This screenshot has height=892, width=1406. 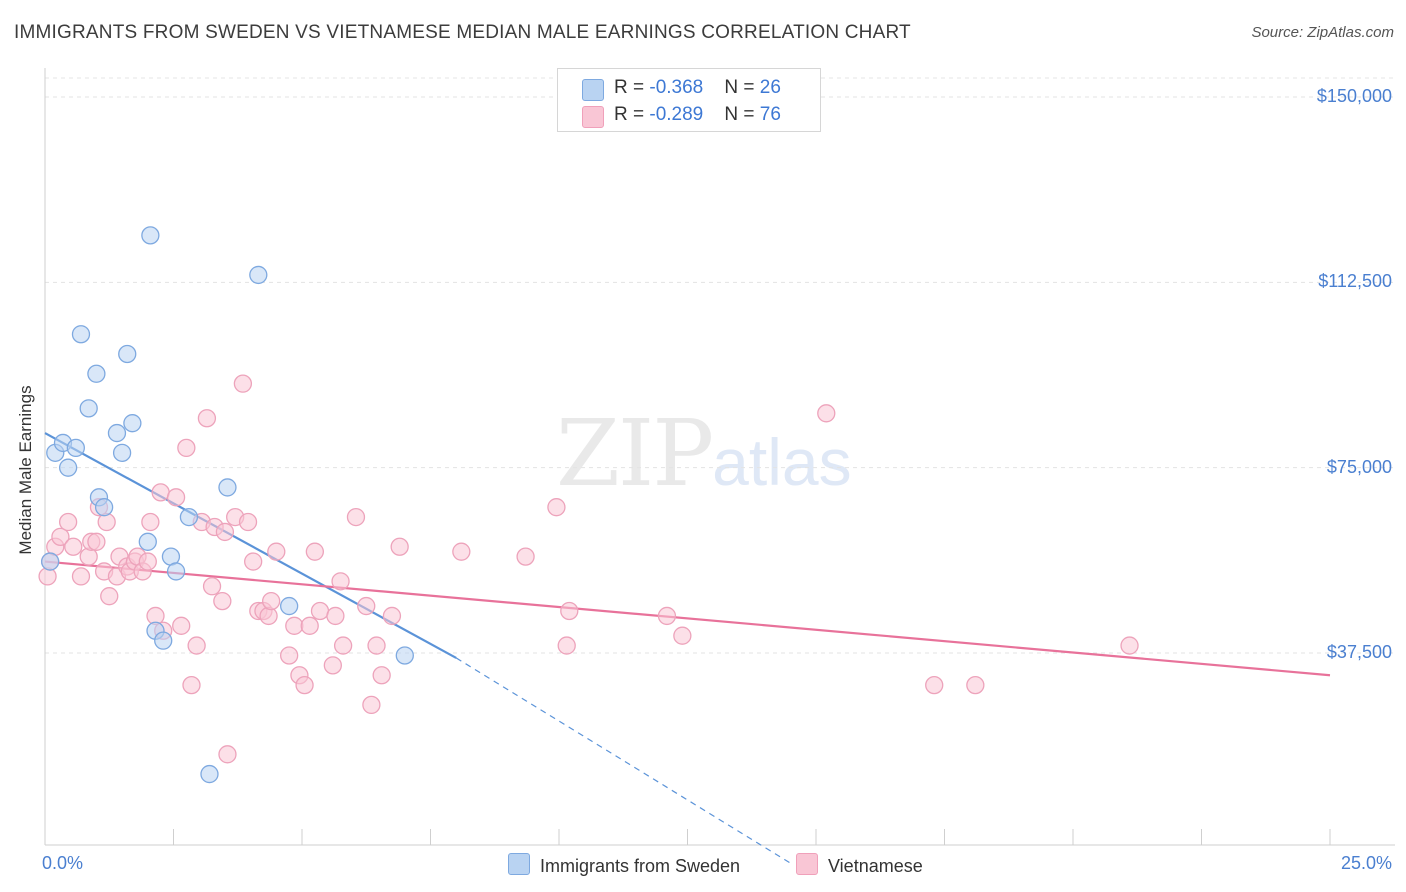 I want to click on watermark-atlas: atlas, so click(x=782, y=462).